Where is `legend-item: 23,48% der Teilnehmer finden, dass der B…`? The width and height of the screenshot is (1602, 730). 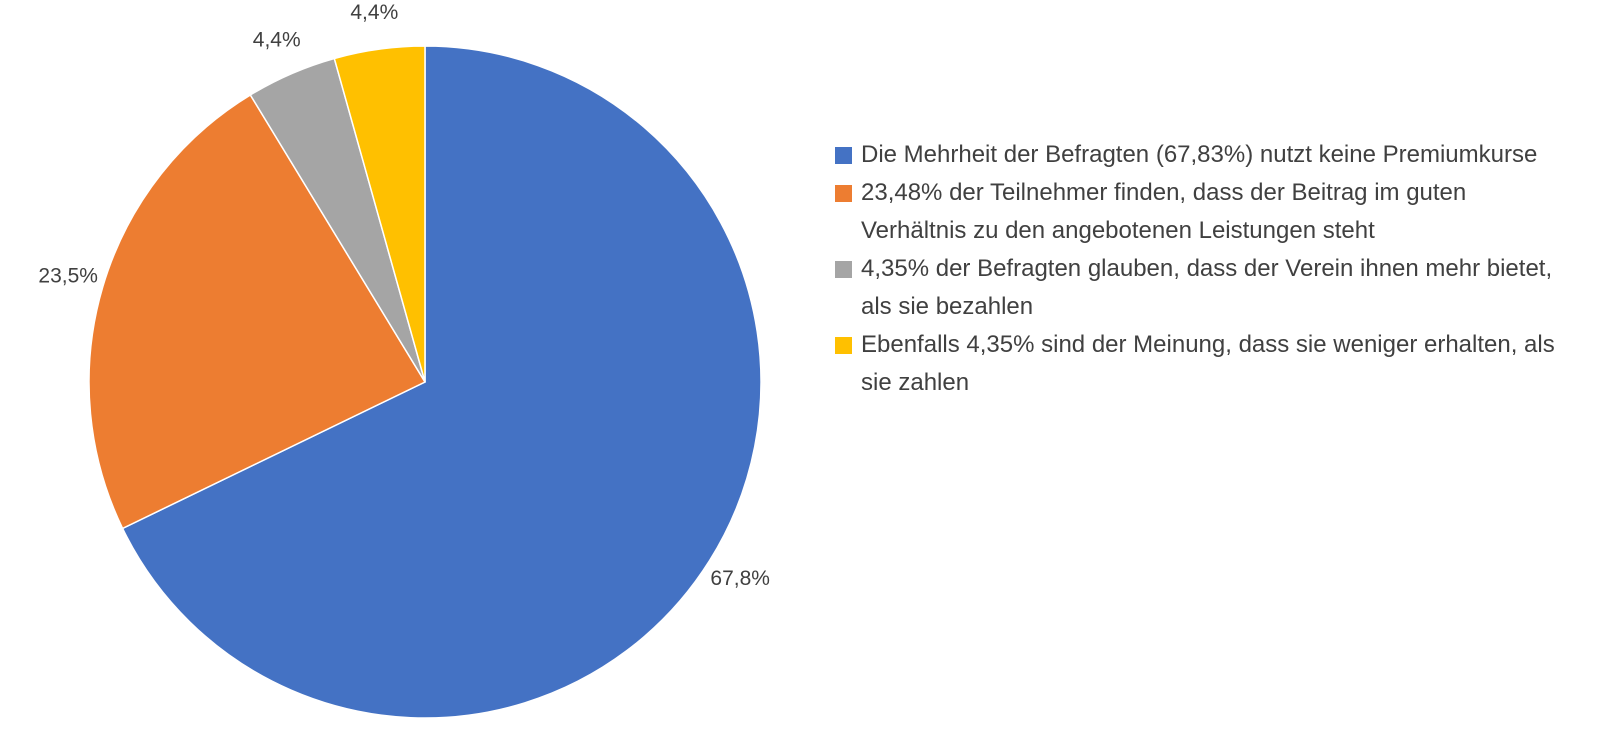
legend-item: 23,48% der Teilnehmer finden, dass der B… is located at coordinates (1200, 212).